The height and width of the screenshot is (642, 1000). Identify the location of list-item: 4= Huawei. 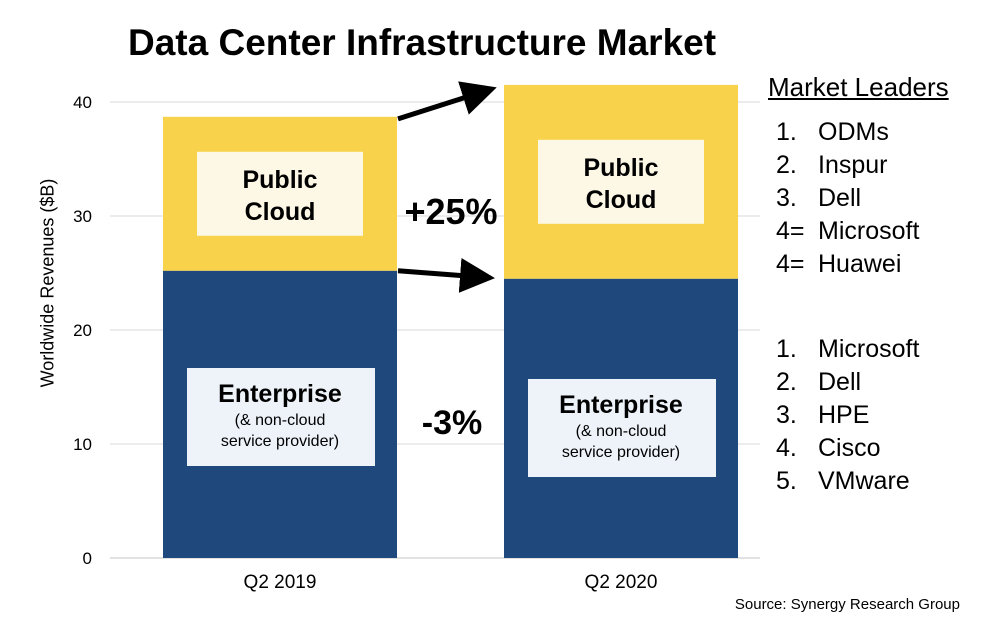
(839, 264).